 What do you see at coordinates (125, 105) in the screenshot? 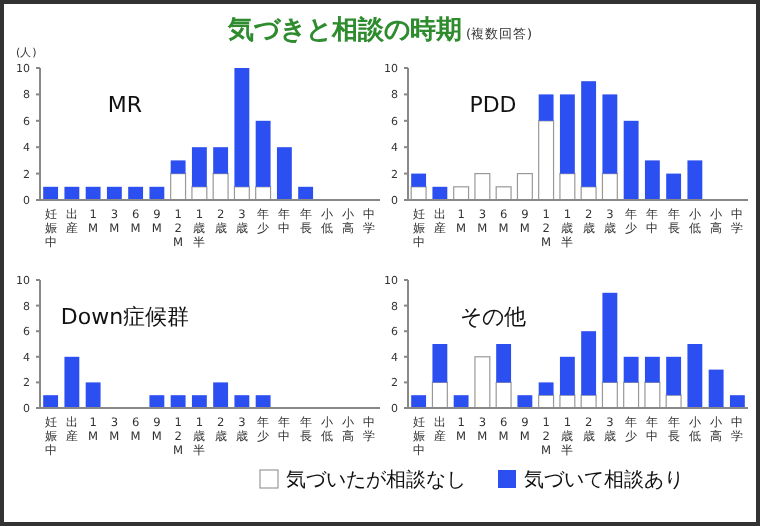
I see `annotation: MR` at bounding box center [125, 105].